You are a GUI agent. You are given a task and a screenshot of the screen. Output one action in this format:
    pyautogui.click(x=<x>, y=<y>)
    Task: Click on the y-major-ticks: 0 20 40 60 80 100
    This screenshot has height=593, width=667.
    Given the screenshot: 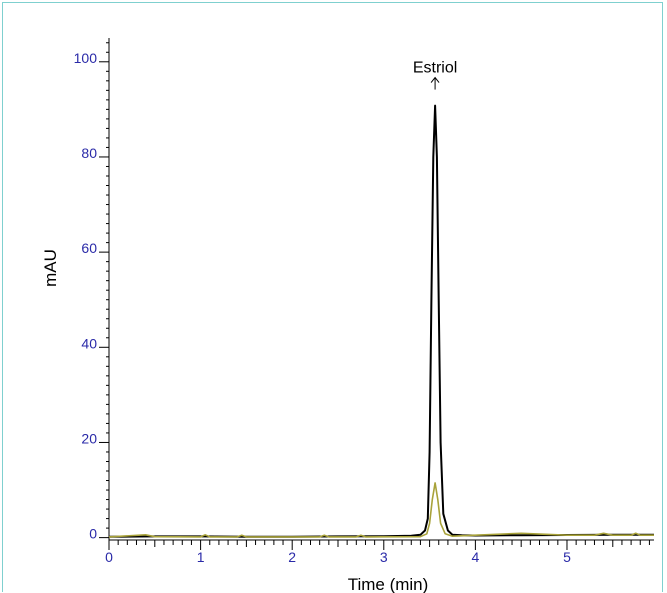 What is the action you would take?
    pyautogui.click(x=91, y=296)
    